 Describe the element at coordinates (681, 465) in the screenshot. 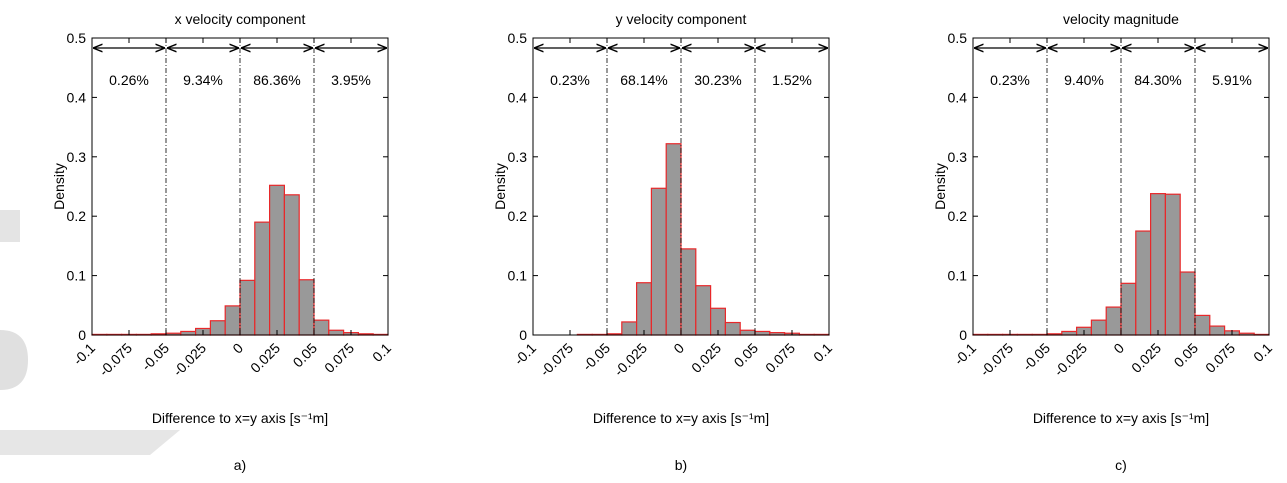

I see `panel-caption: b)` at that location.